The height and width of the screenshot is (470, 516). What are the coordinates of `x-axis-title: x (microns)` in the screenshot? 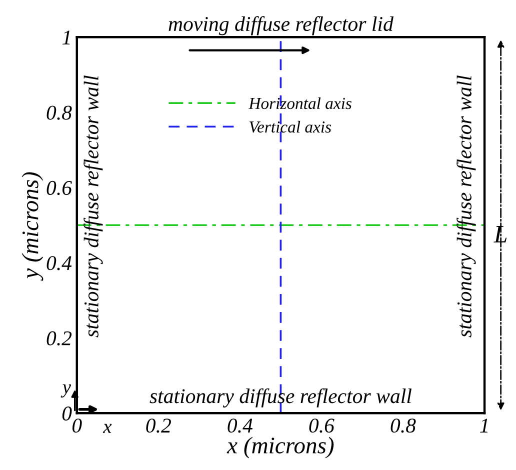 It's located at (280, 447).